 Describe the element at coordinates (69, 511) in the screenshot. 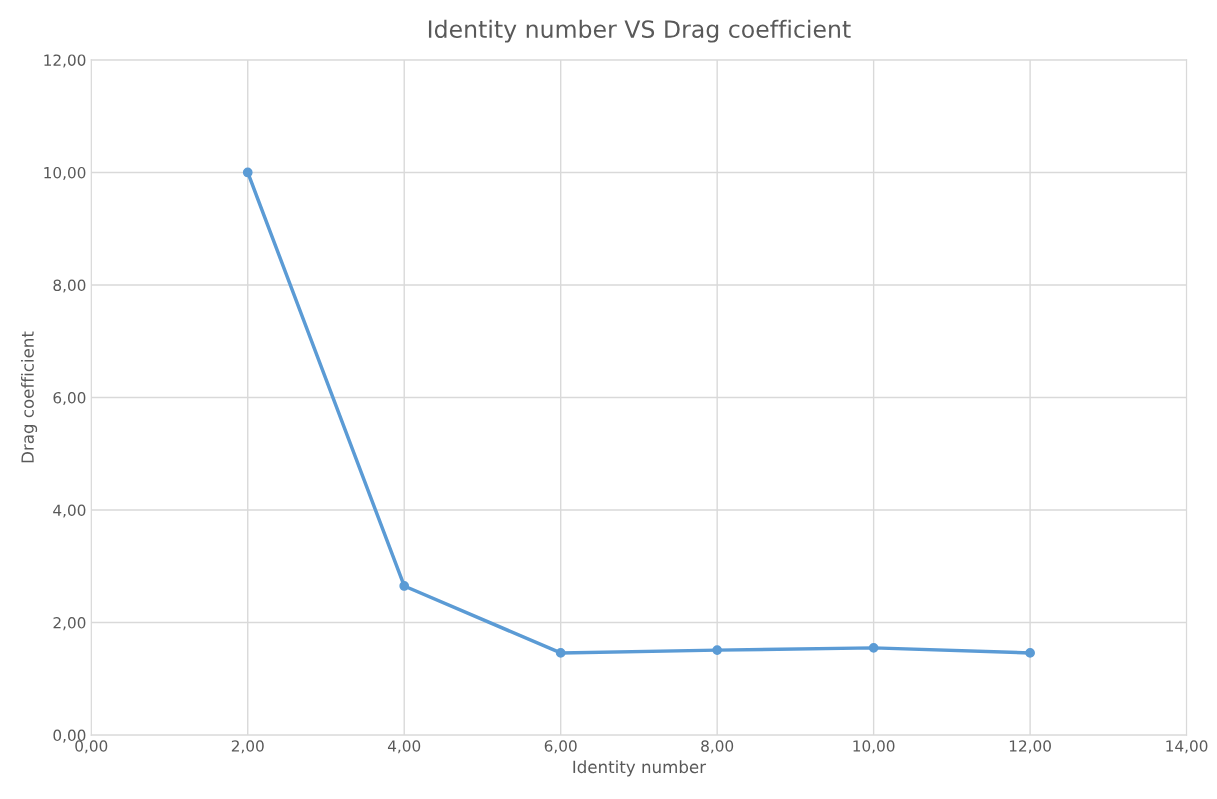

I see `y-tick-label: 4,00` at that location.